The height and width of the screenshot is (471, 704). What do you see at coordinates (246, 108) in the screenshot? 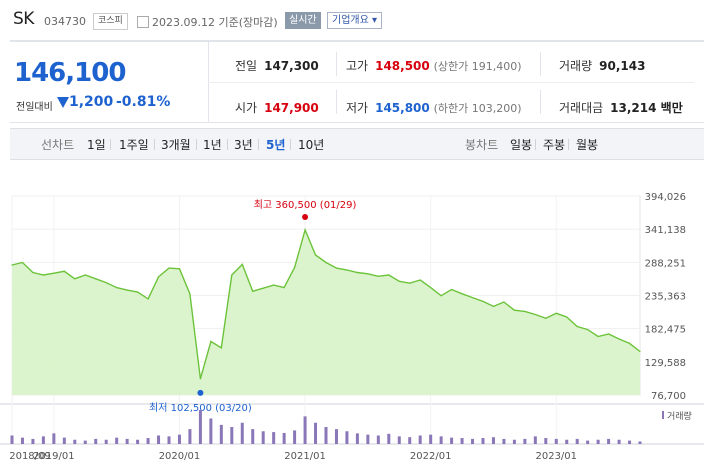
I see `open-label: 시가` at bounding box center [246, 108].